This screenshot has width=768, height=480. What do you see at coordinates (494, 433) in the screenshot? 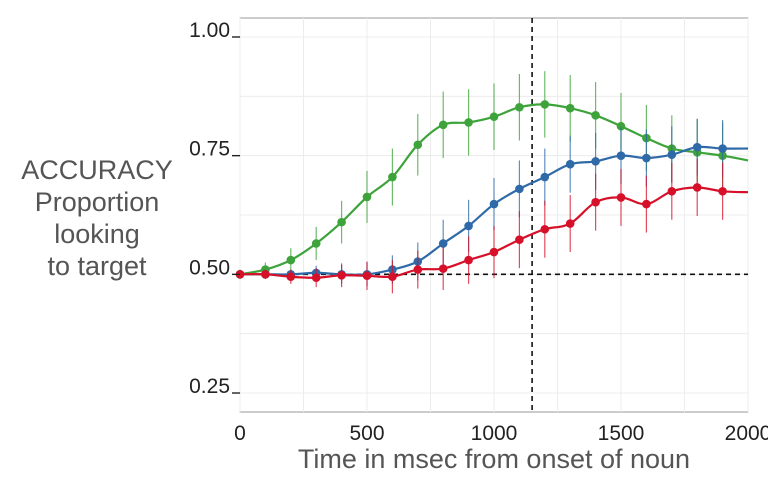
I see `x-tick-label: 1000` at bounding box center [494, 433].